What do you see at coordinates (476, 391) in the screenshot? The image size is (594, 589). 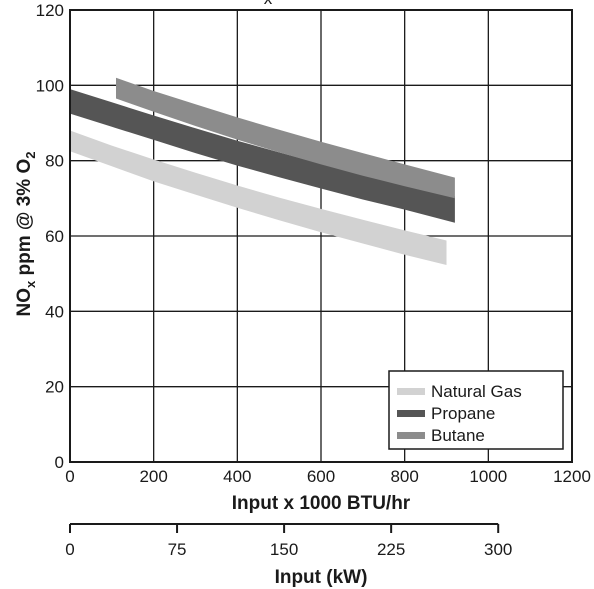 I see `legend-label: Natural Gas` at bounding box center [476, 391].